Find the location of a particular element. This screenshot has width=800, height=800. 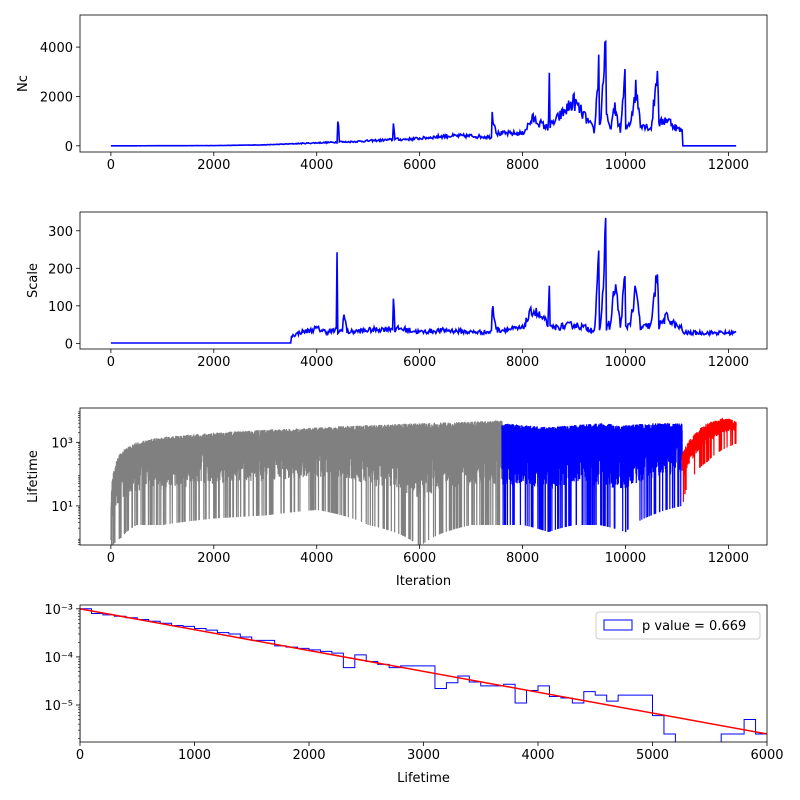

x-axis-label: Iteration is located at coordinates (423, 581).